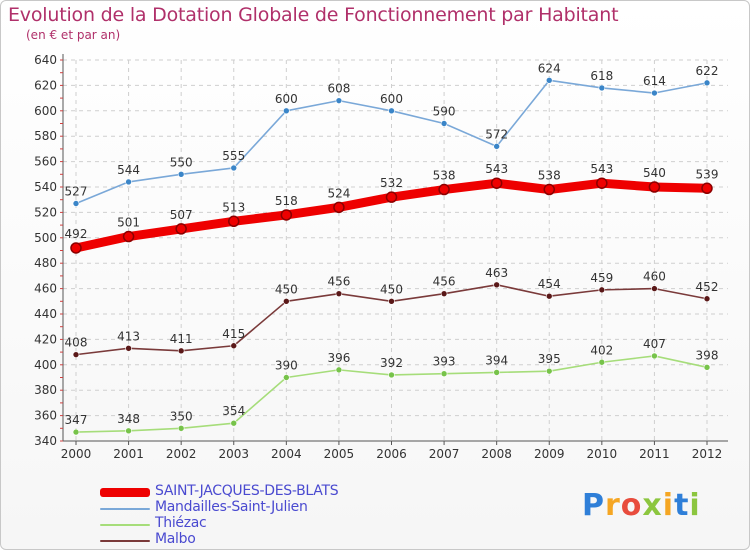  I want to click on data-label: 501, so click(128, 223).